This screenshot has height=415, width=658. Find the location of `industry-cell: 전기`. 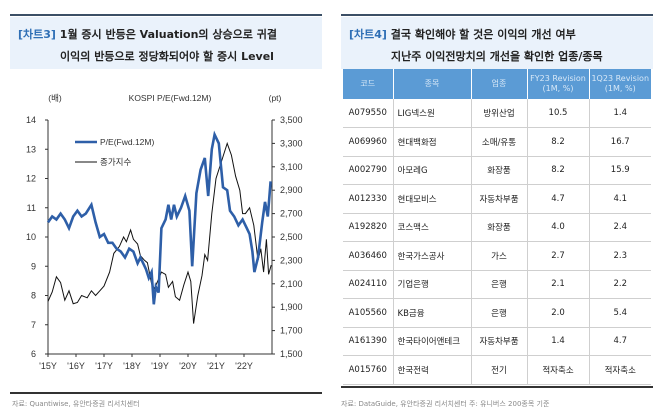

industry-cell: 전기 is located at coordinates (498, 370).